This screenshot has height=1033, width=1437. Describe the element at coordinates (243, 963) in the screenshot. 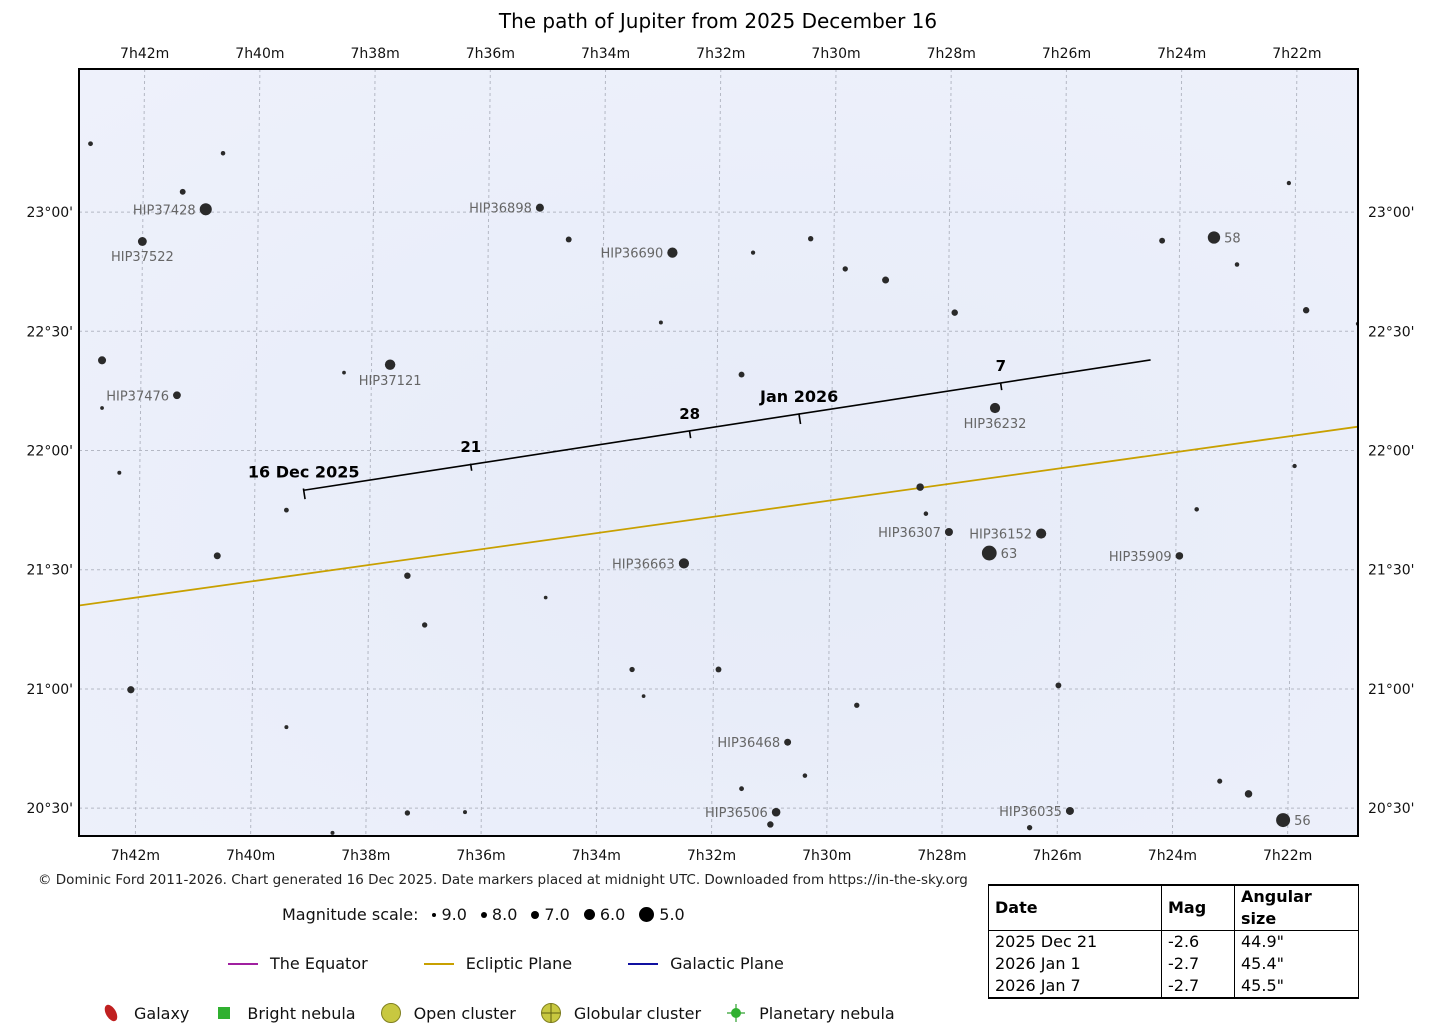

I see `equator-line-icon` at that location.